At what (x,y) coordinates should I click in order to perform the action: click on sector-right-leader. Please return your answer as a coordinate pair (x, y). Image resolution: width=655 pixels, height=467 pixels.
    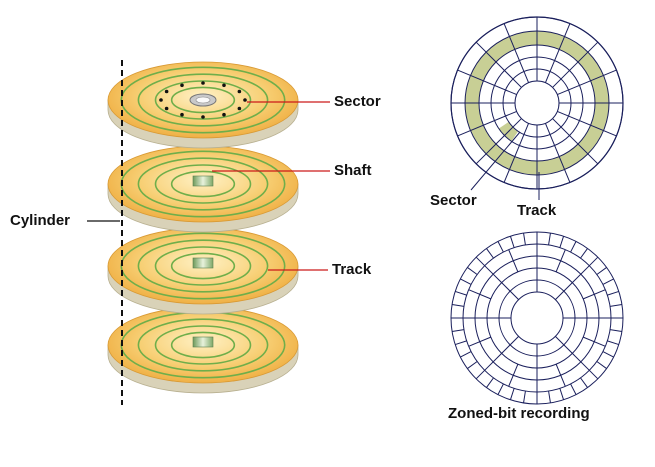
    Looking at the image, I should click on (495, 161).